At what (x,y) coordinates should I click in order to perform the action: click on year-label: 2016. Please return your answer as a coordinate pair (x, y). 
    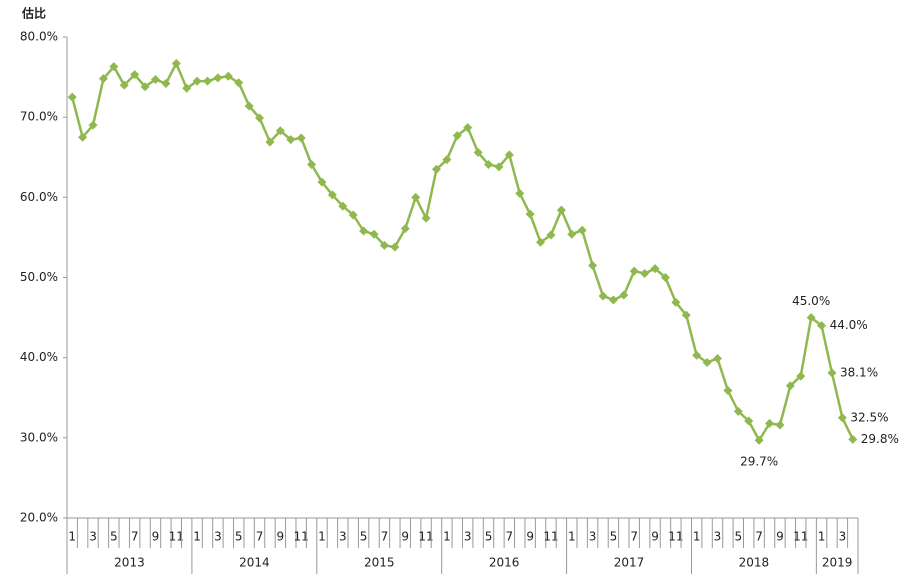
    Looking at the image, I should click on (504, 563).